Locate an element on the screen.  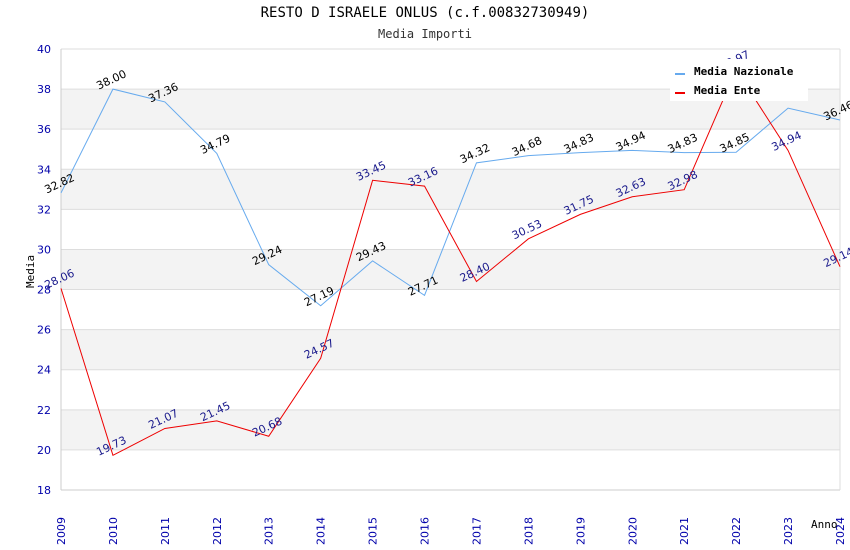
x-tick-label: 2009 is located at coordinates (61, 531).